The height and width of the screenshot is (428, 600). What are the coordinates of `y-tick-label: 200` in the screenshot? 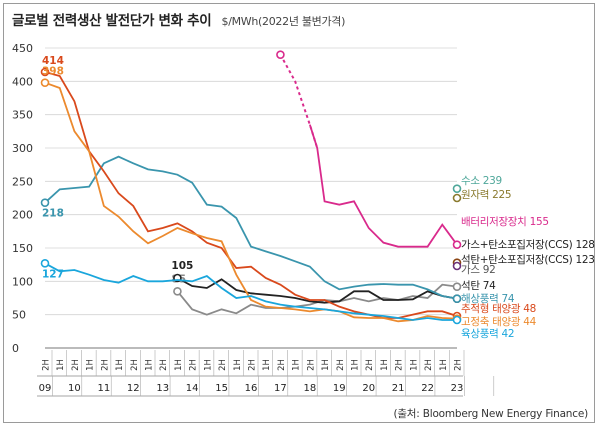 It's located at (22, 215).